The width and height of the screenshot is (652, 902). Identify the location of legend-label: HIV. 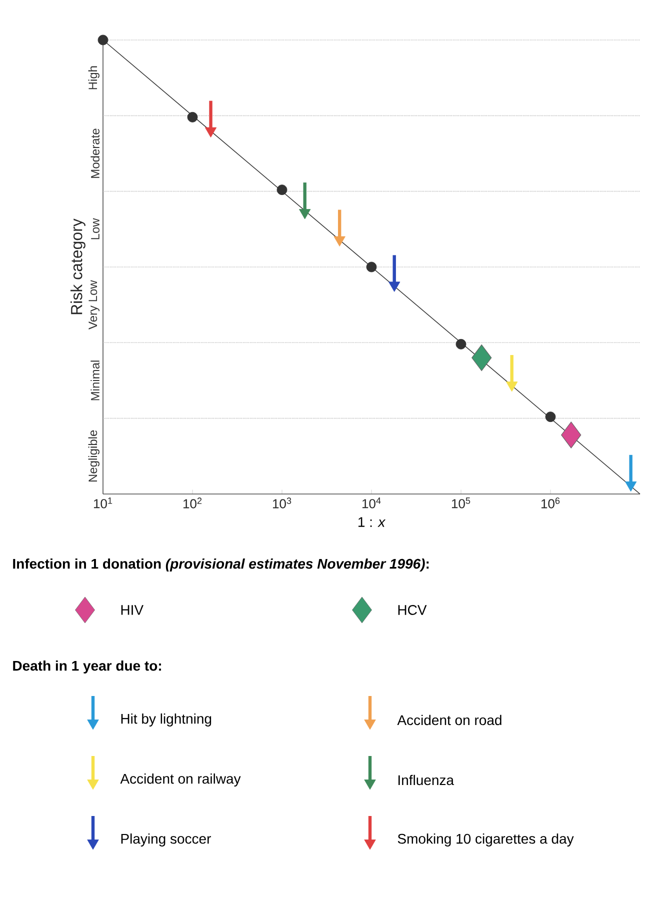
(132, 610).